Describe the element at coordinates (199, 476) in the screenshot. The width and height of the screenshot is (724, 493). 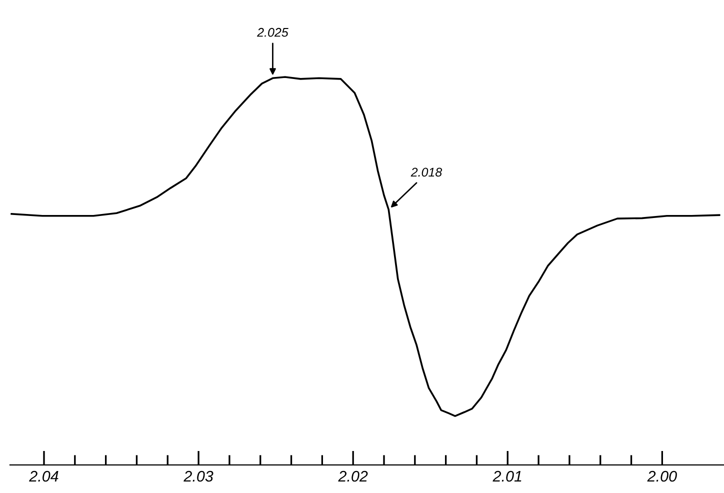
I see `x-tick-label: 2.03` at that location.